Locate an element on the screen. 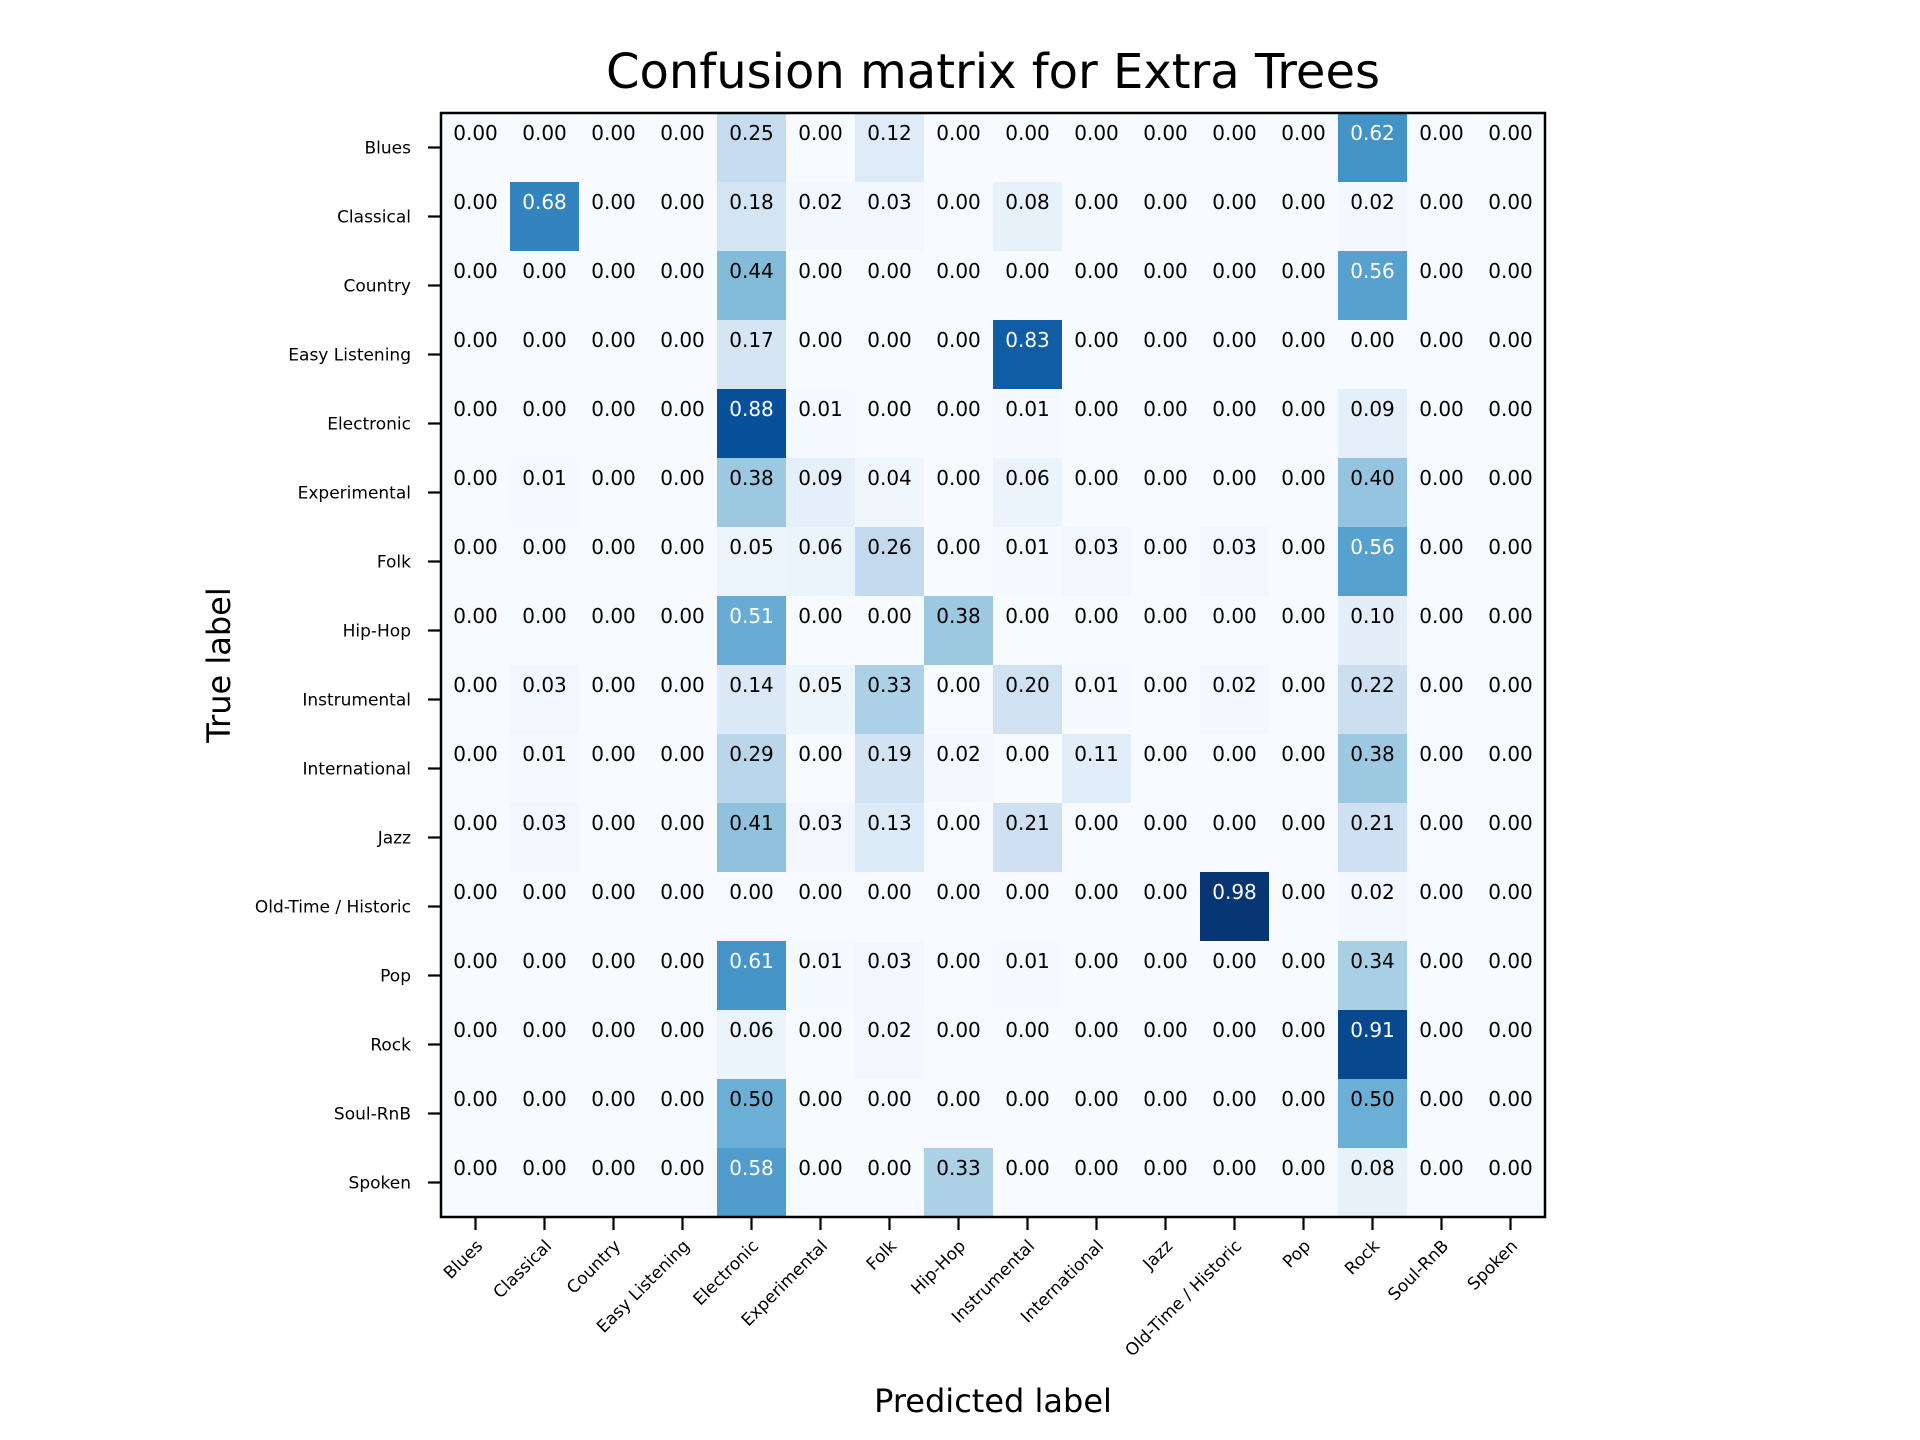 The width and height of the screenshot is (1920, 1440). cell-value-label: 0.68 is located at coordinates (544, 202).